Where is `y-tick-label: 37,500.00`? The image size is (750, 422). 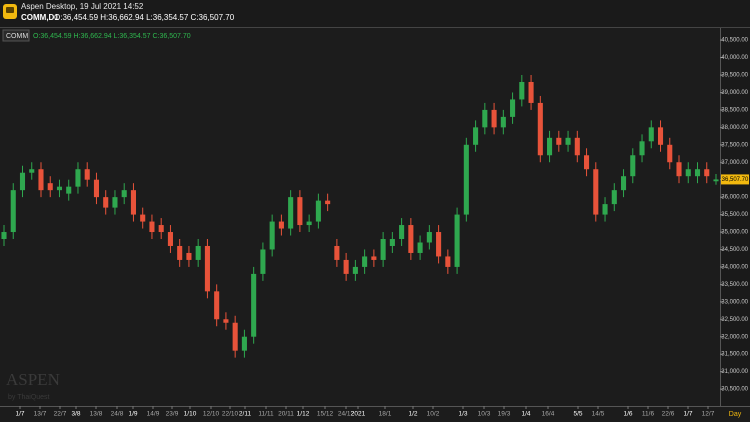 y-tick-label: 37,500.00 is located at coordinates (734, 145).